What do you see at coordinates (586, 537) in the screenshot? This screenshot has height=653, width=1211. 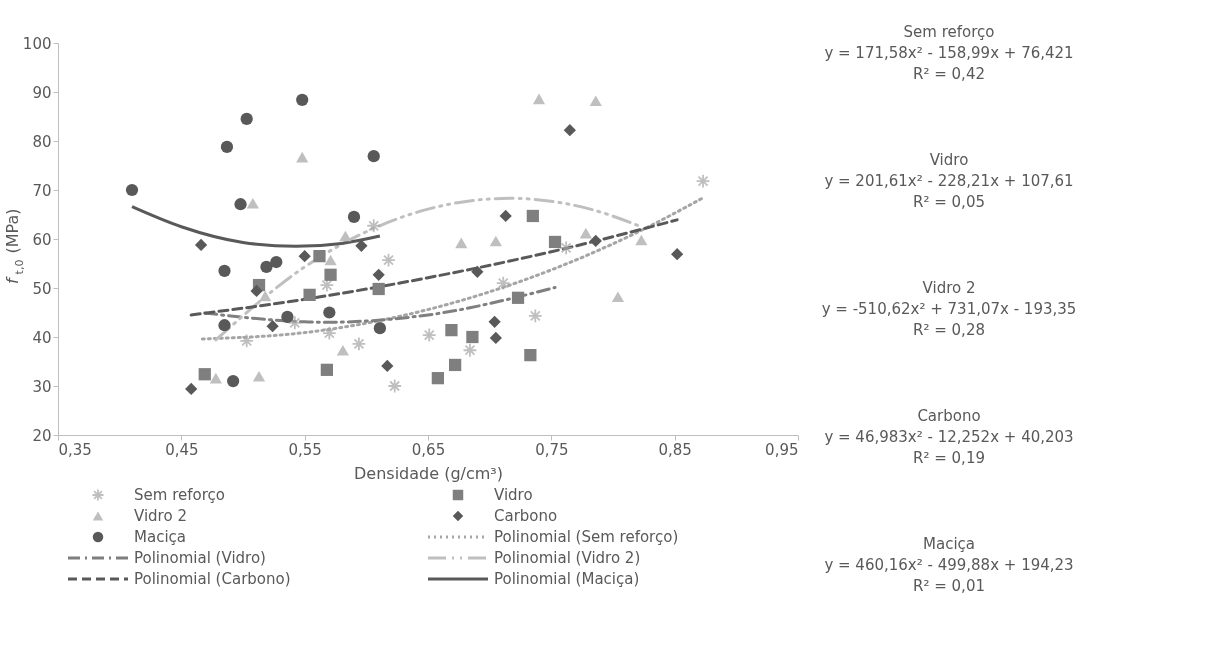 I see `legend-label: Polinomial (Sem reforço)` at bounding box center [586, 537].